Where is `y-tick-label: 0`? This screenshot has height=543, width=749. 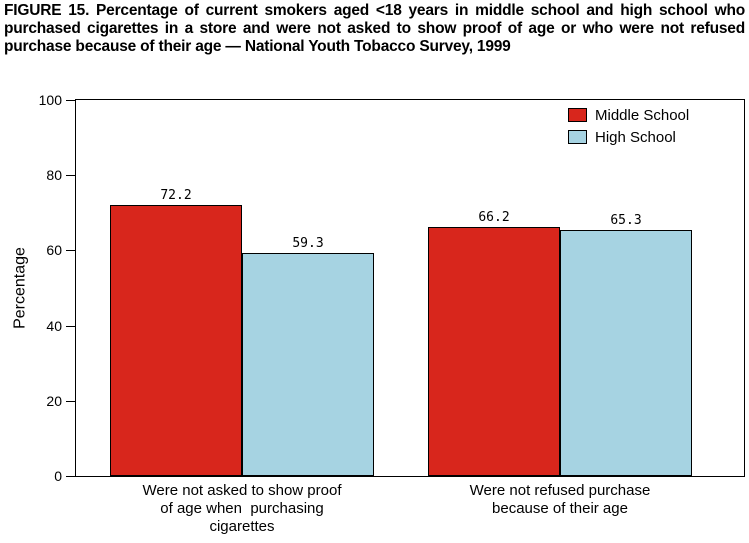
y-tick-label: 0 is located at coordinates (58, 476).